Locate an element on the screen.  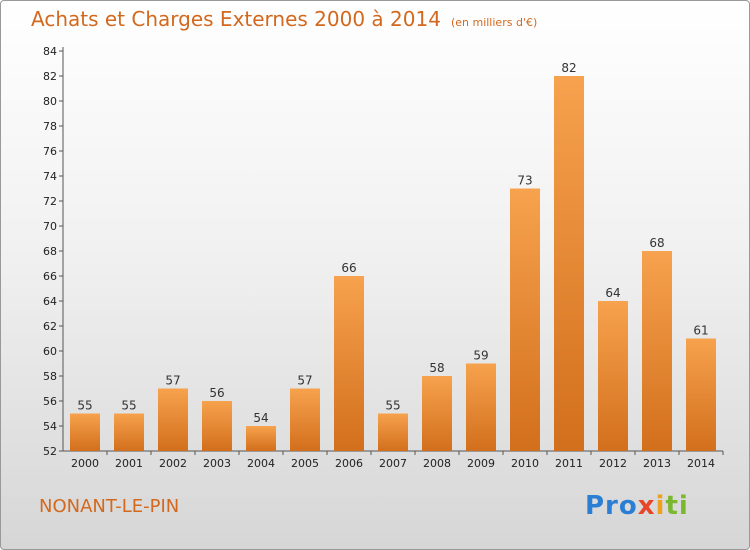
y-tick-label: 64 is located at coordinates (50, 301).